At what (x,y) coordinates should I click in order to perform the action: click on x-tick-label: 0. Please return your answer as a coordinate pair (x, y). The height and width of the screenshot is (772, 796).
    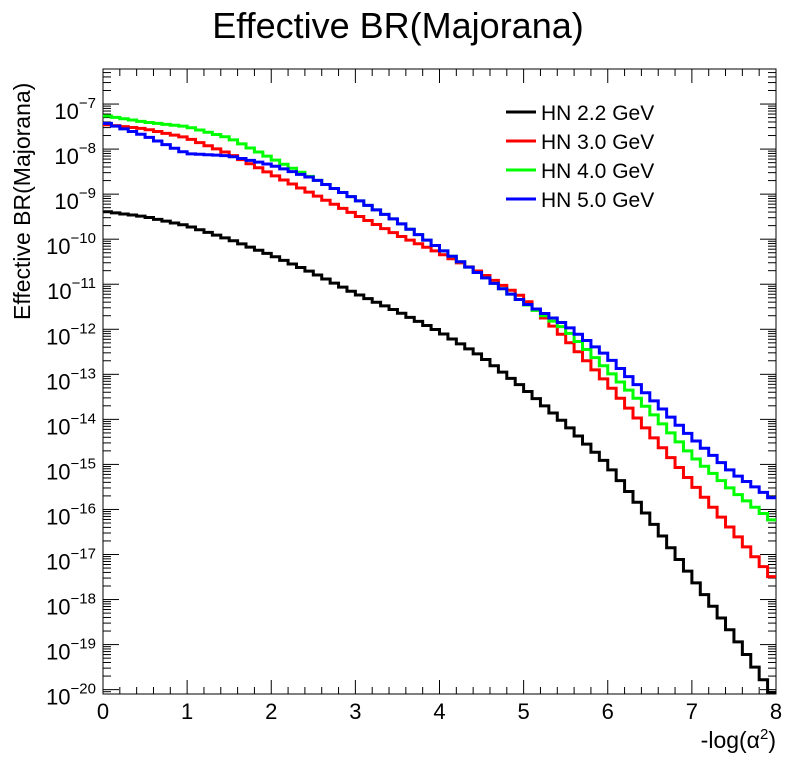
    Looking at the image, I should click on (103, 711).